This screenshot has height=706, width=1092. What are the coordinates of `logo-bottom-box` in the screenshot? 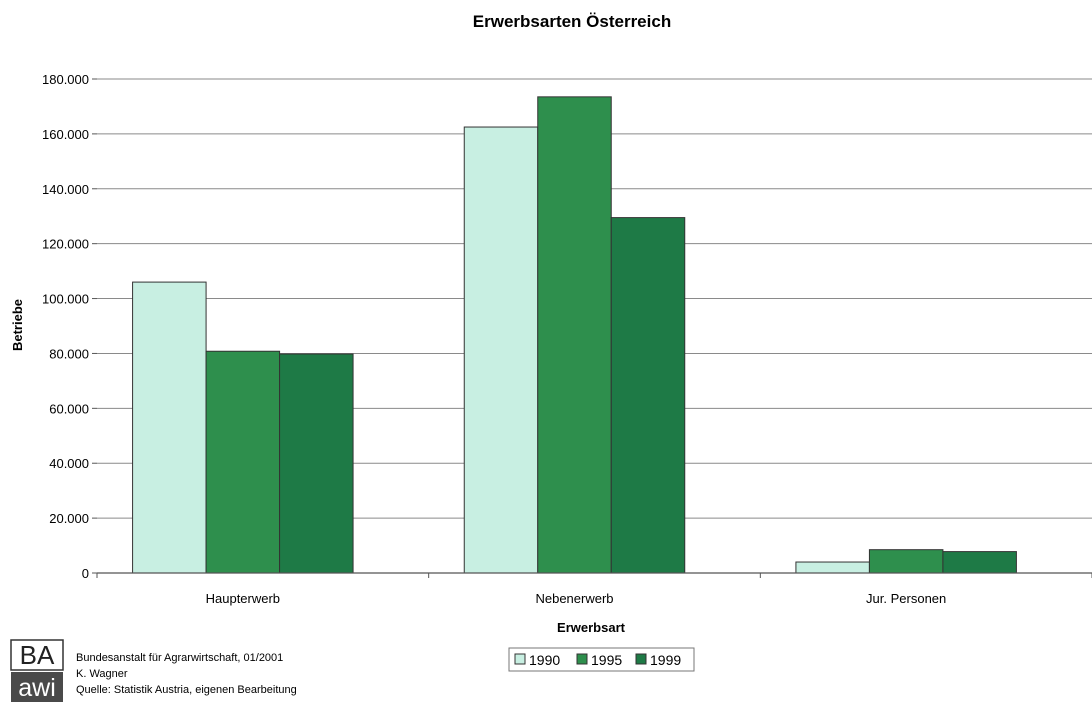 It's located at (37, 687).